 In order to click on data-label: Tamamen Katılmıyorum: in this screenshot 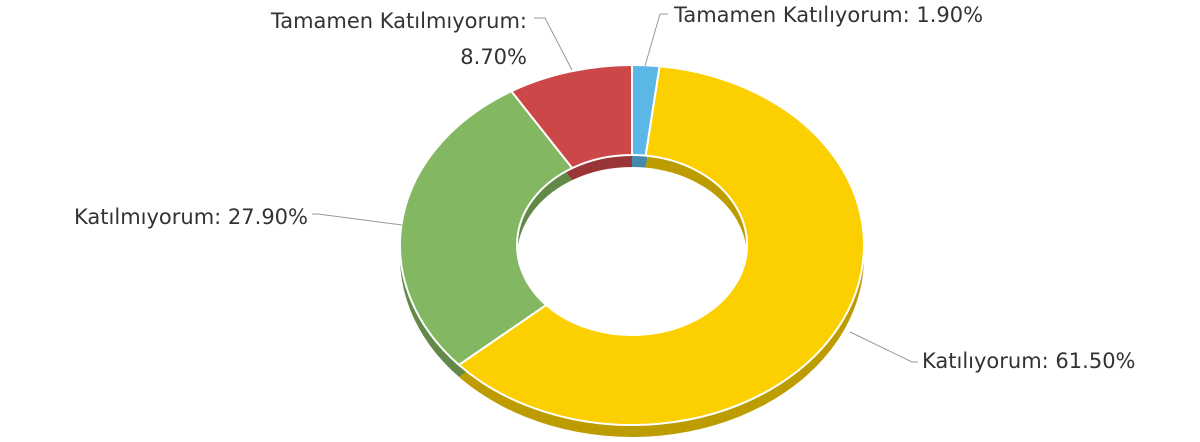, I will do `click(398, 21)`.